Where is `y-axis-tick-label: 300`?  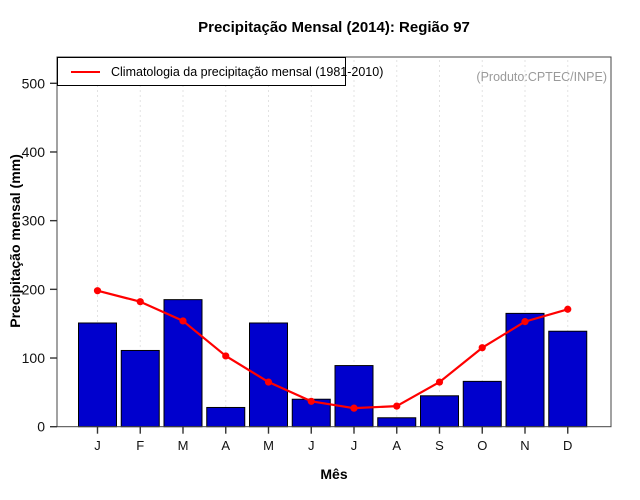
y-axis-tick-label: 300 is located at coordinates (34, 221).